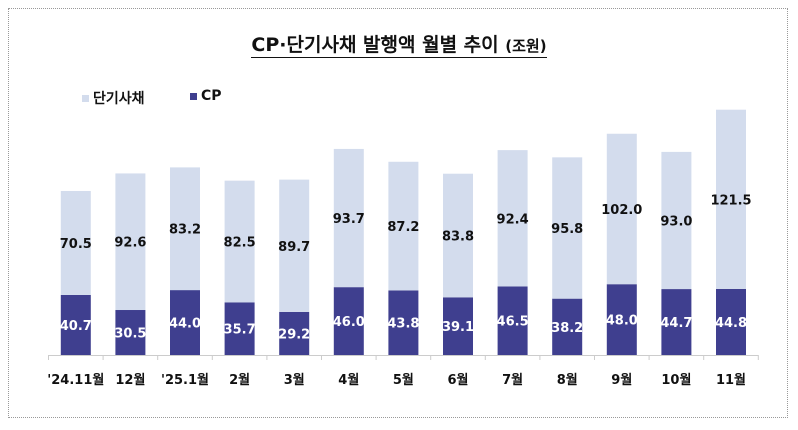  I want to click on x-tick-label: '25.1월, so click(185, 380).